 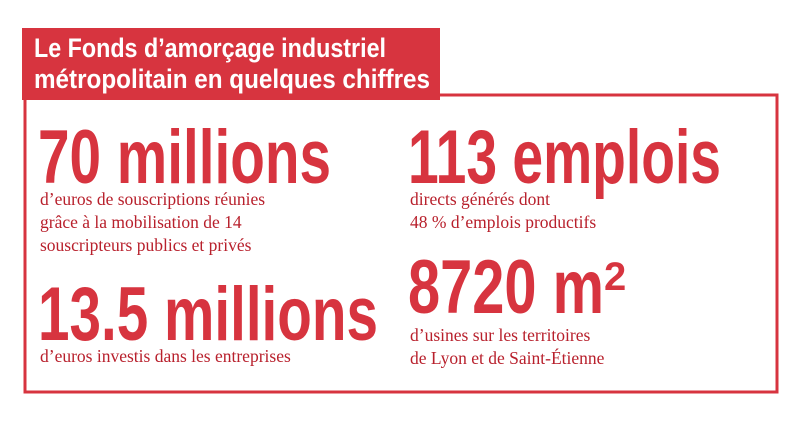 What do you see at coordinates (165, 356) in the screenshot?
I see `stat-description: d’euros investis dans les entreprises` at bounding box center [165, 356].